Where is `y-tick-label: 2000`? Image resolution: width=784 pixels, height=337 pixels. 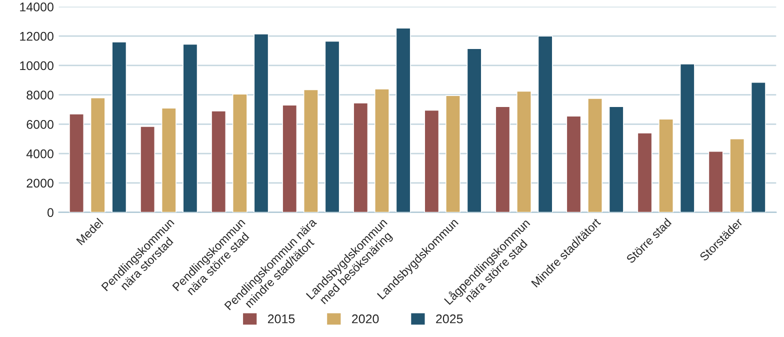 y-tick-label: 2000 is located at coordinates (40, 183).